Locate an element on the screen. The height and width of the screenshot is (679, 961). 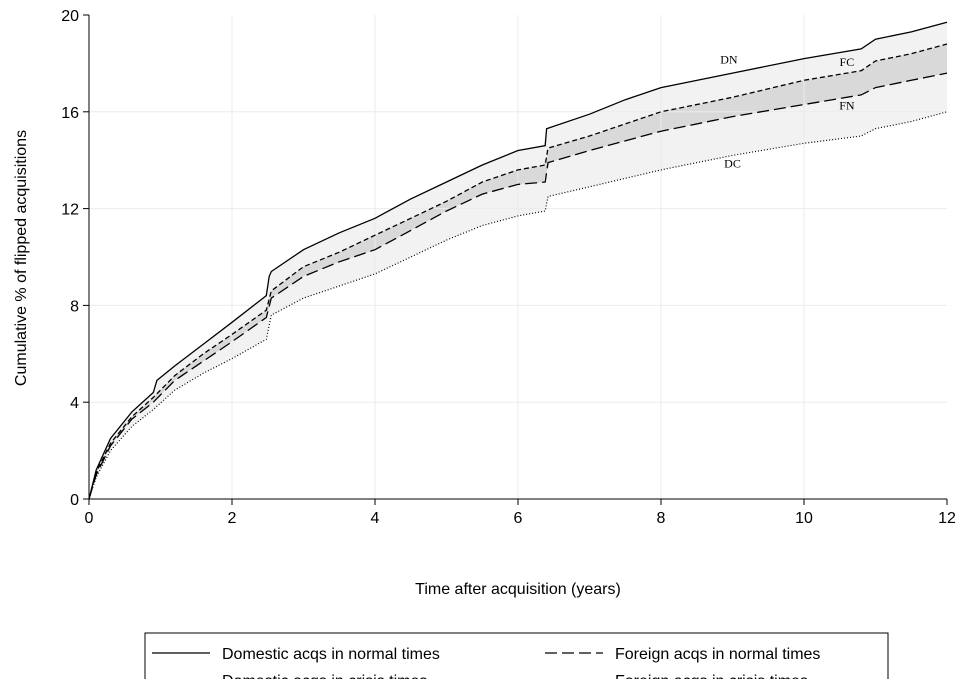
y-axis-title: Cumulative % of flipped acquisitions is located at coordinates (21, 258).